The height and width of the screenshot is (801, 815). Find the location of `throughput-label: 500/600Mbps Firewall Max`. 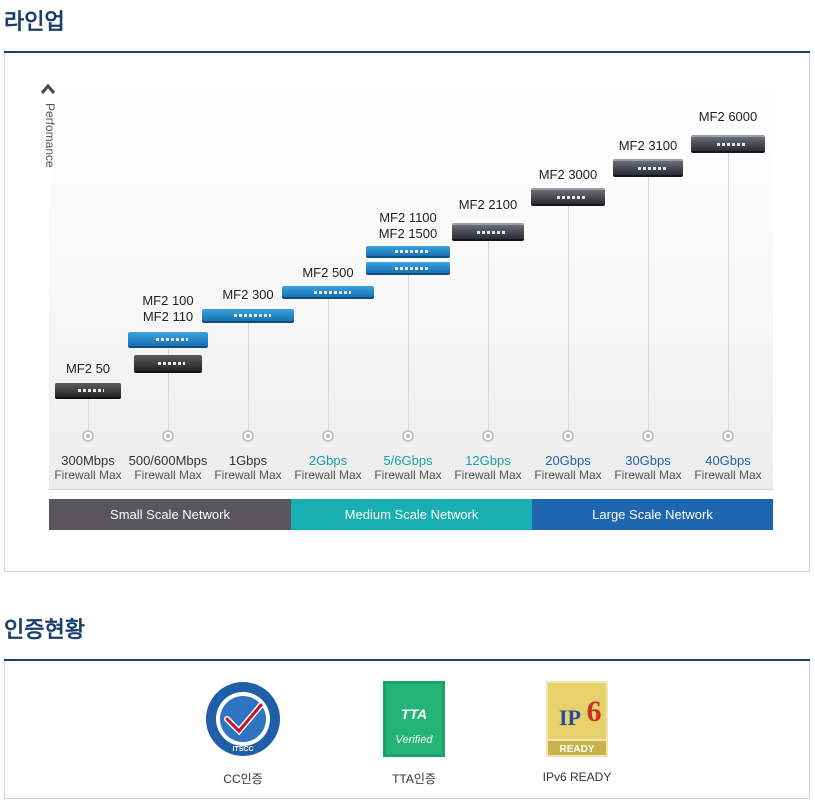

throughput-label: 500/600Mbps Firewall Max is located at coordinates (168, 467).